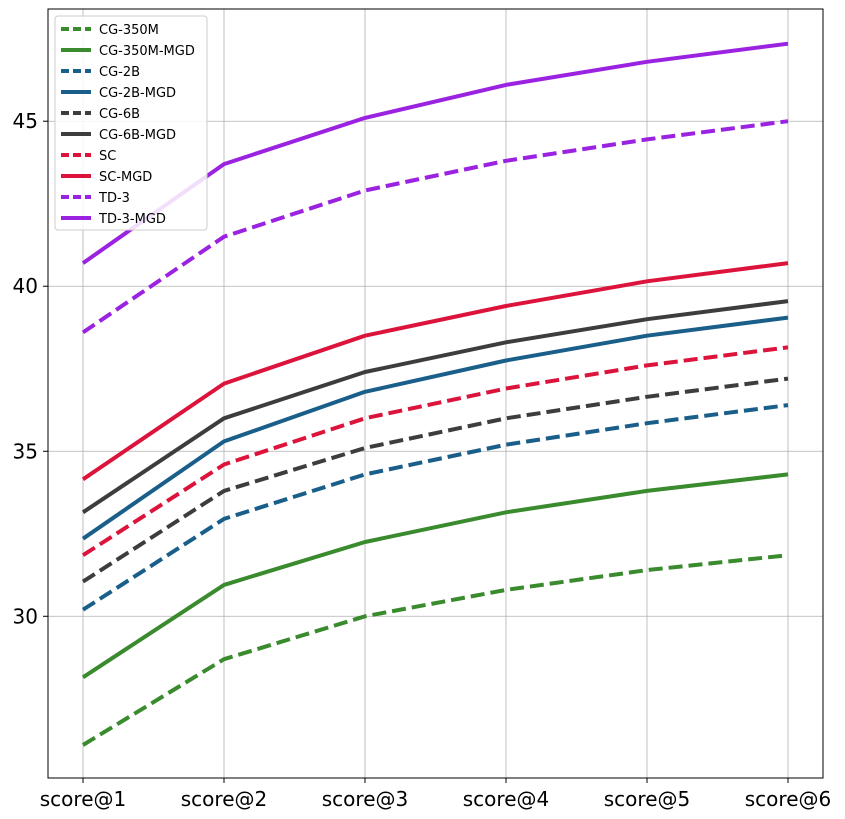 The width and height of the screenshot is (845, 819). What do you see at coordinates (365, 799) in the screenshot?
I see `x-tick-label: score@3` at bounding box center [365, 799].